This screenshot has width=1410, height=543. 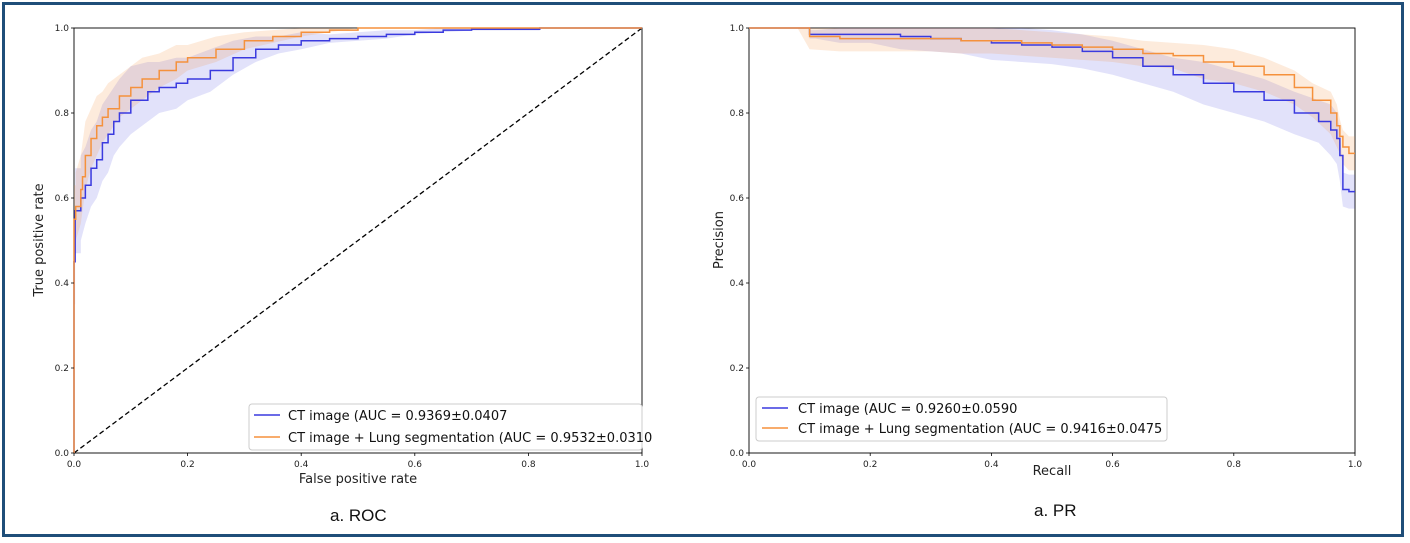 What do you see at coordinates (445, 427) in the screenshot?
I see `roc-legend-box` at bounding box center [445, 427].